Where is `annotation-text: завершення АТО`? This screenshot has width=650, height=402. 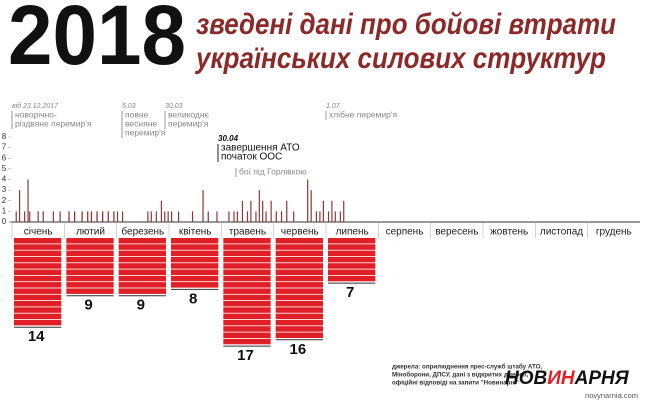 annotation-text: завершення АТО is located at coordinates (260, 148).